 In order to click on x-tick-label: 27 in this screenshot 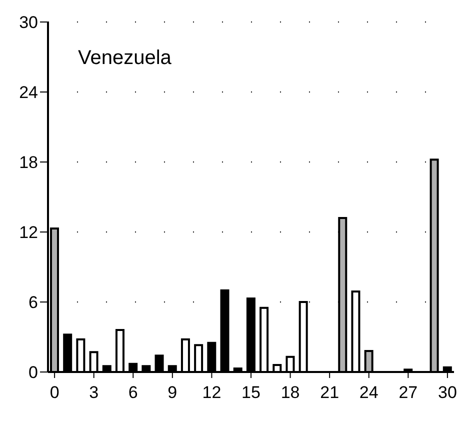, I will do `click(408, 392)`.